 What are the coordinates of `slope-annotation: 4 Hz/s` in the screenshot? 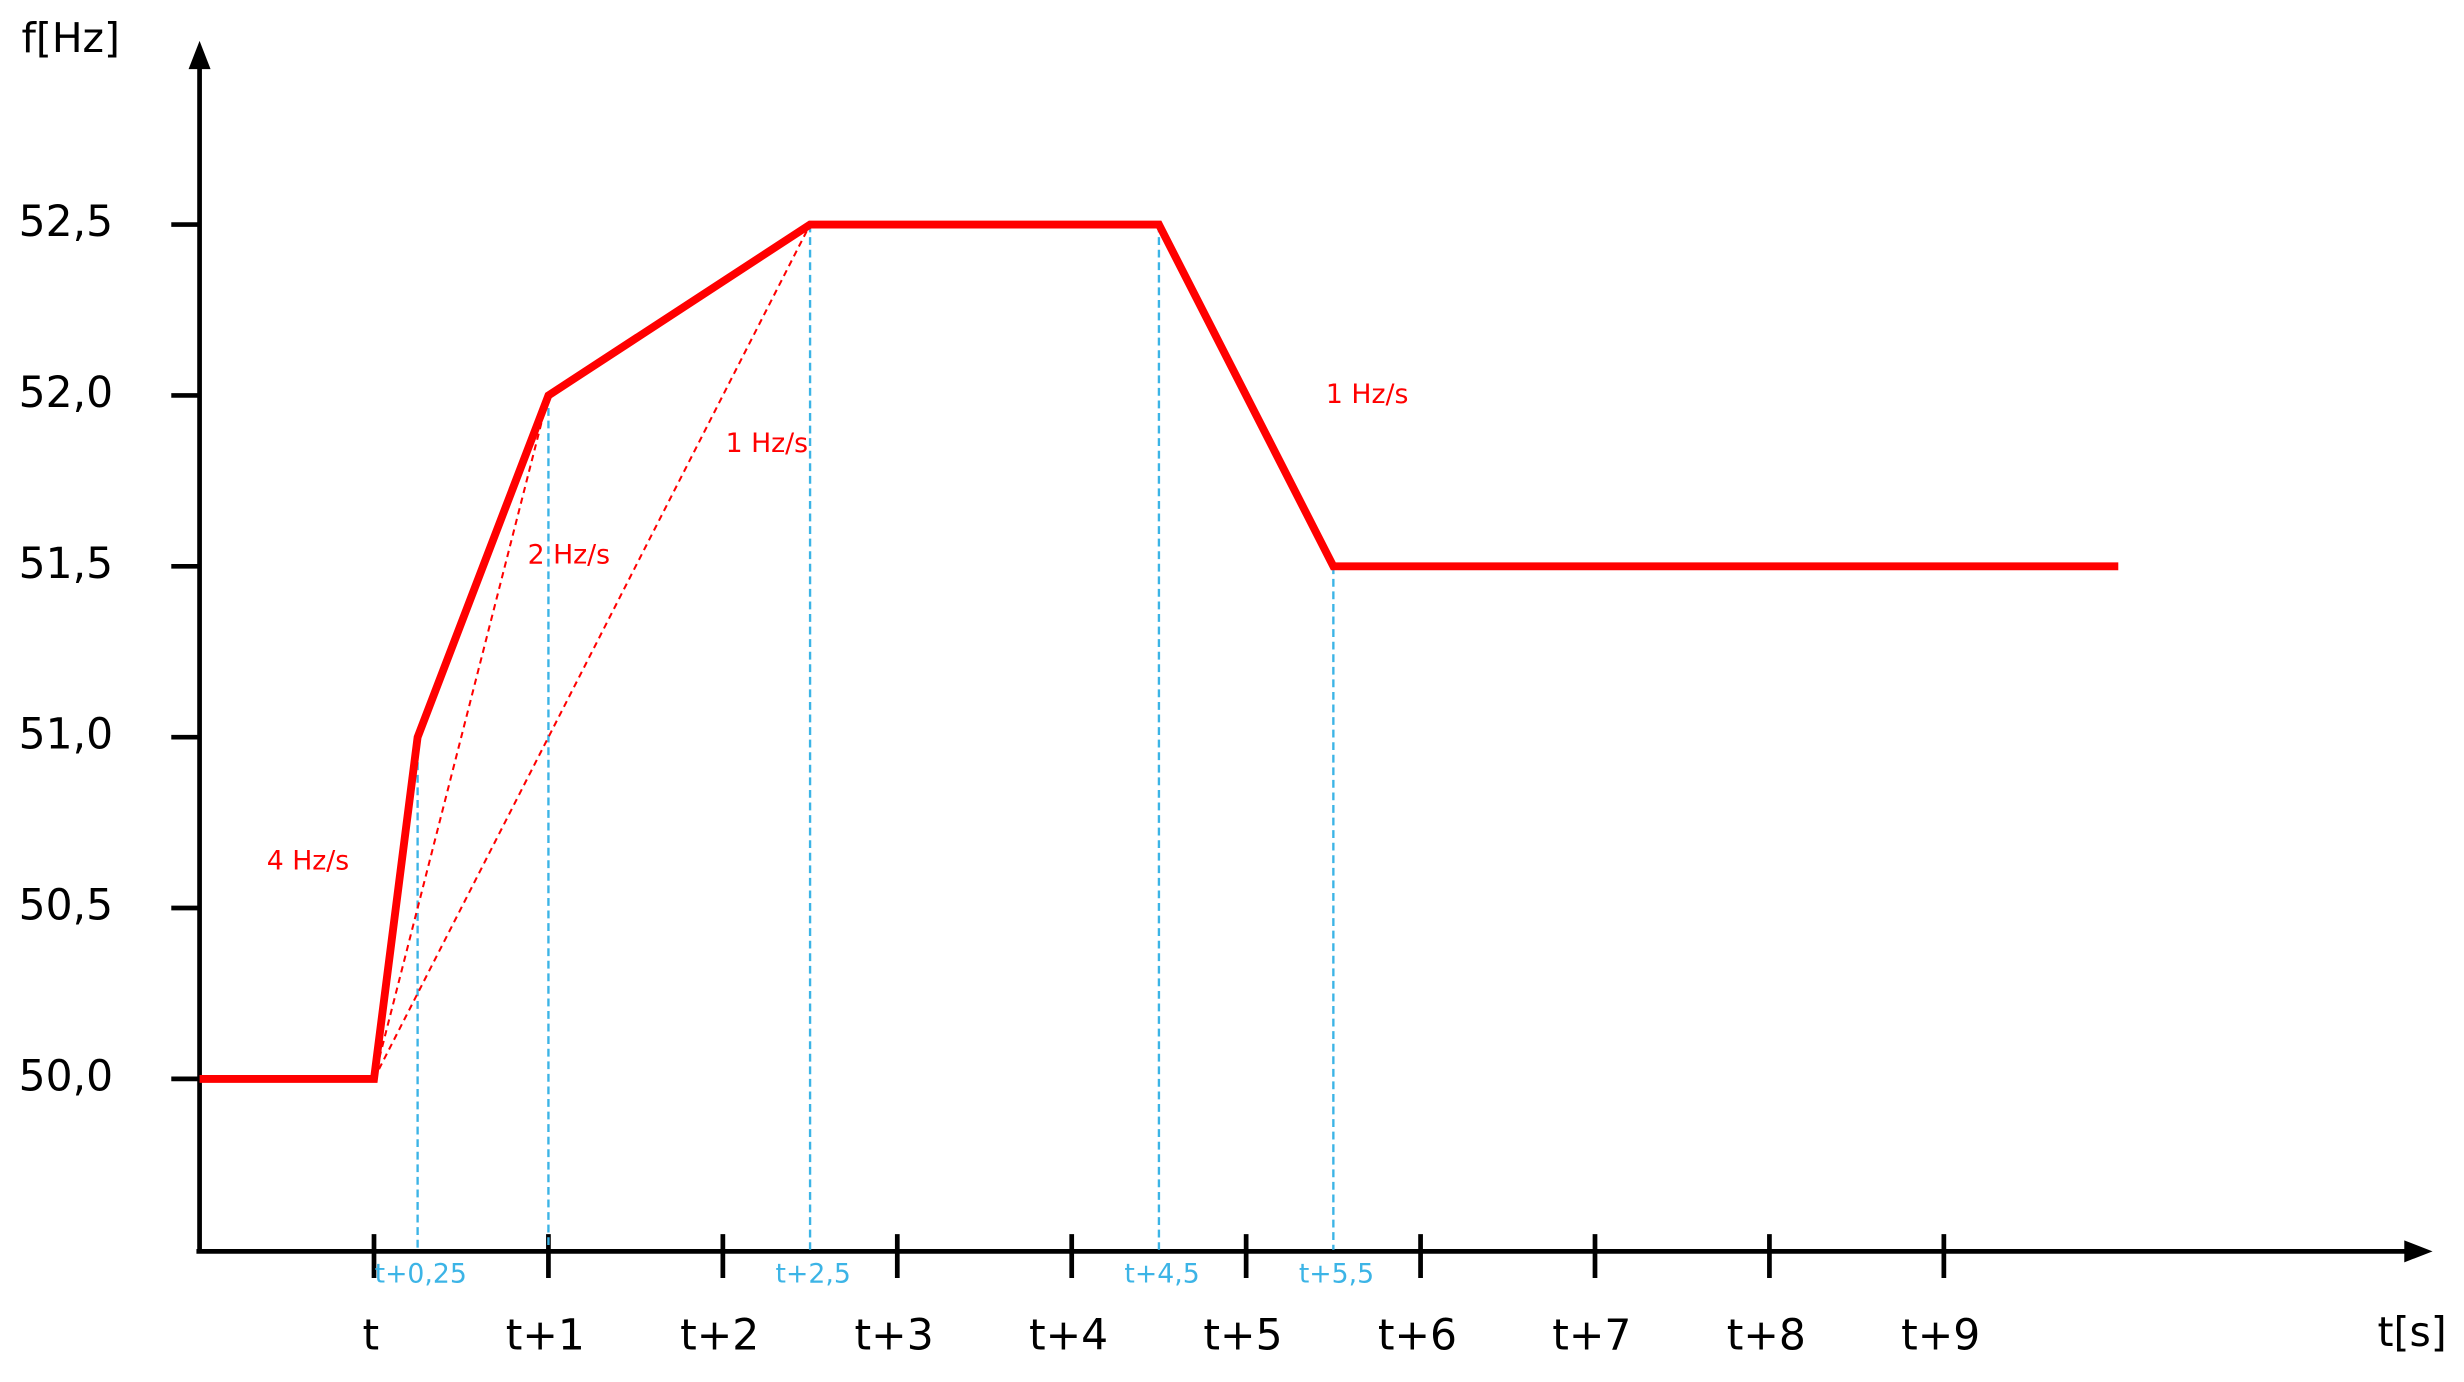 It's located at (308, 861).